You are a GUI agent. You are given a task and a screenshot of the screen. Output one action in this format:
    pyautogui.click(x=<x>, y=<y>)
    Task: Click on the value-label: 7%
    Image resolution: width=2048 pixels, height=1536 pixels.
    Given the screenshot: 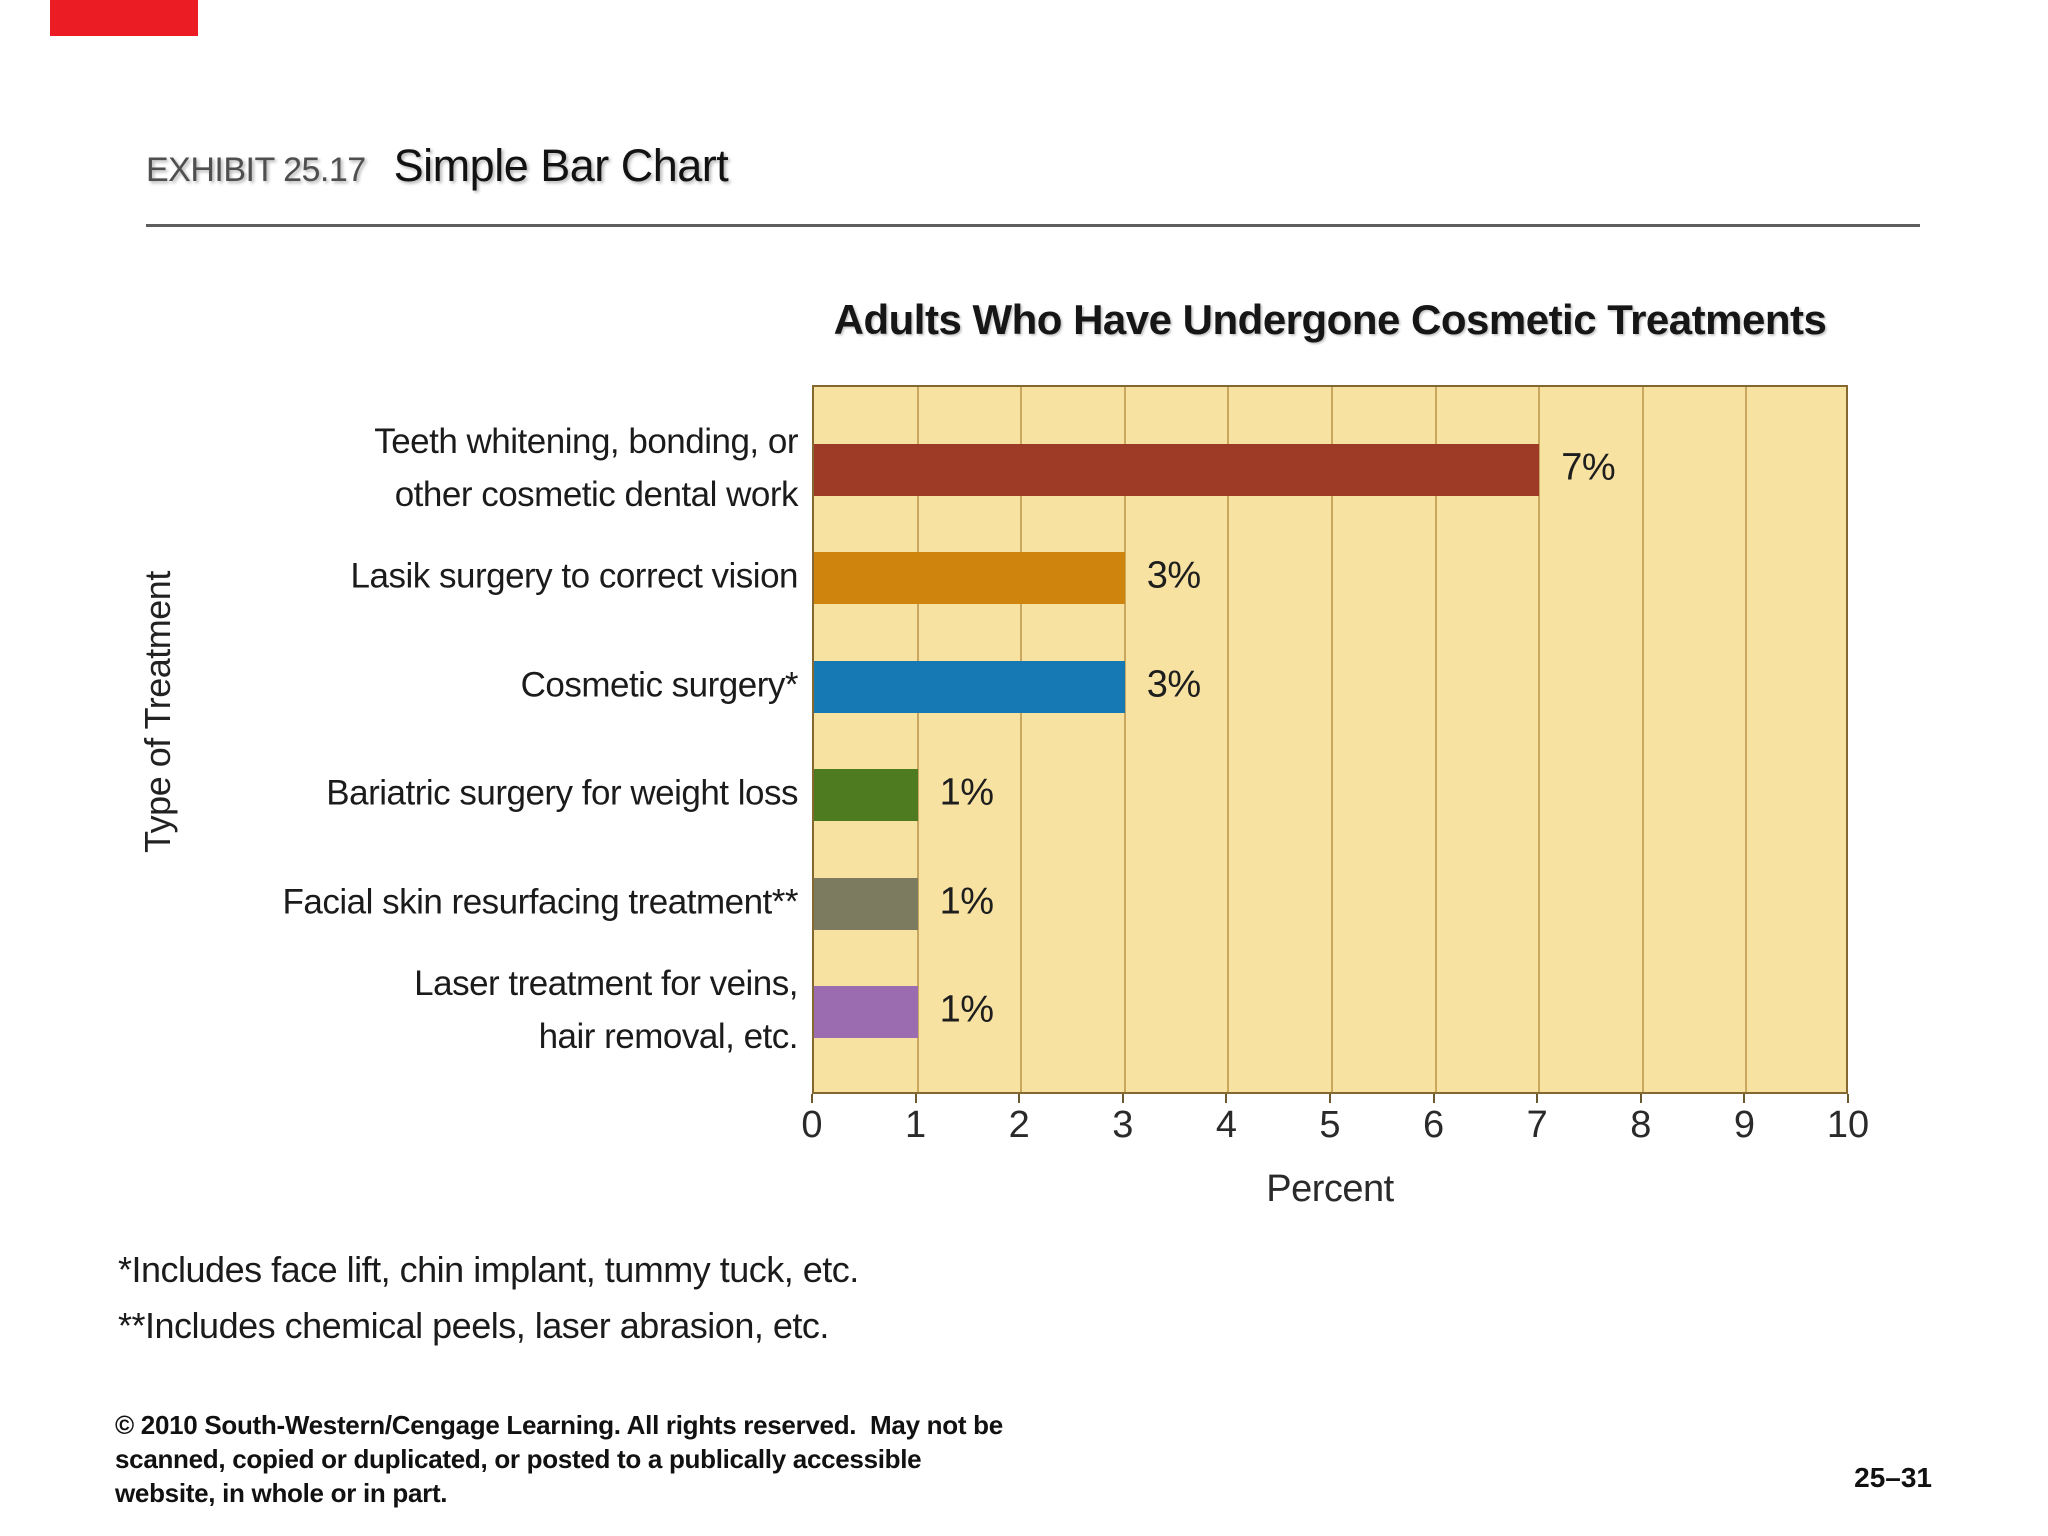 What is the action you would take?
    pyautogui.click(x=1588, y=467)
    